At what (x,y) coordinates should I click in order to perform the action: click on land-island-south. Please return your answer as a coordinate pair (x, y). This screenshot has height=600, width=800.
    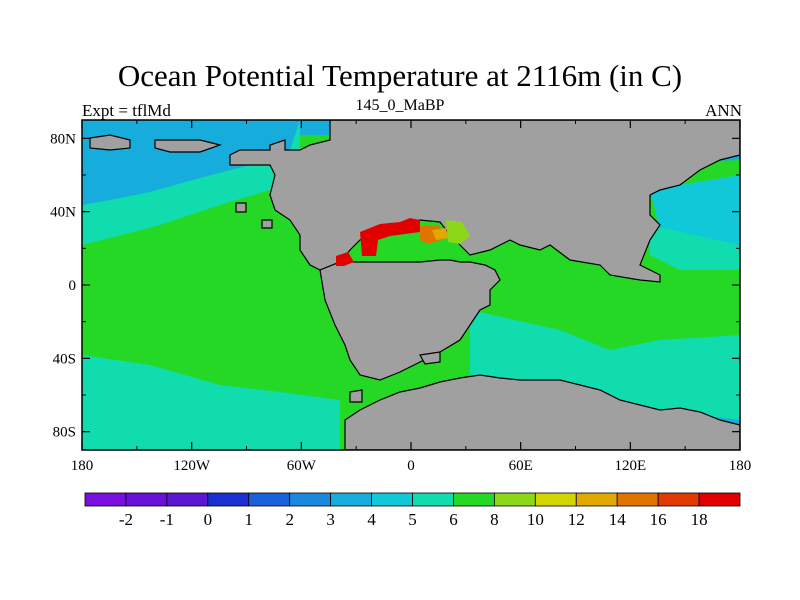
    Looking at the image, I should click on (430, 358).